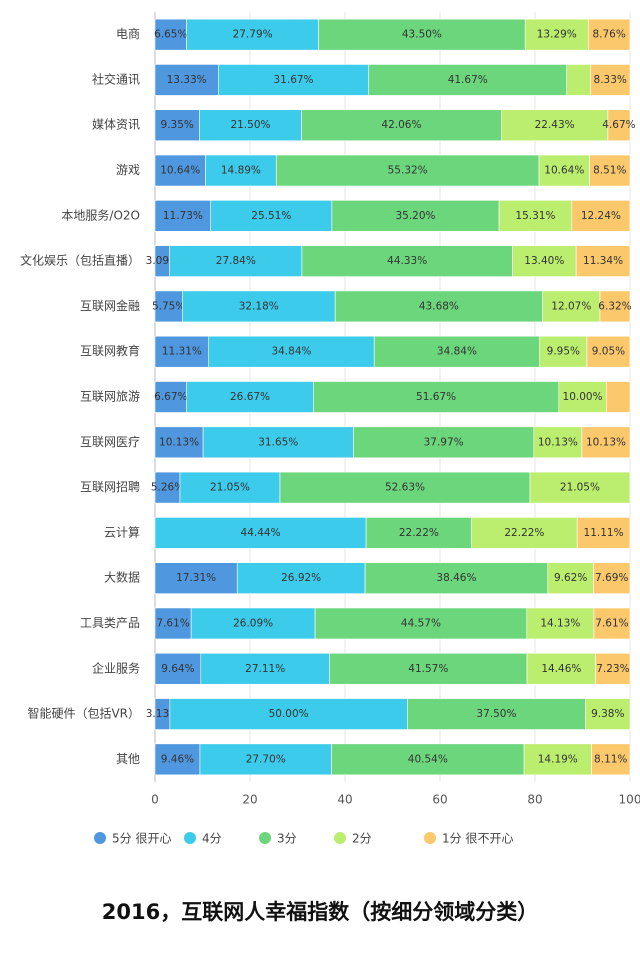  Describe the element at coordinates (534, 800) in the screenshot. I see `x-tick-label: 80` at that location.